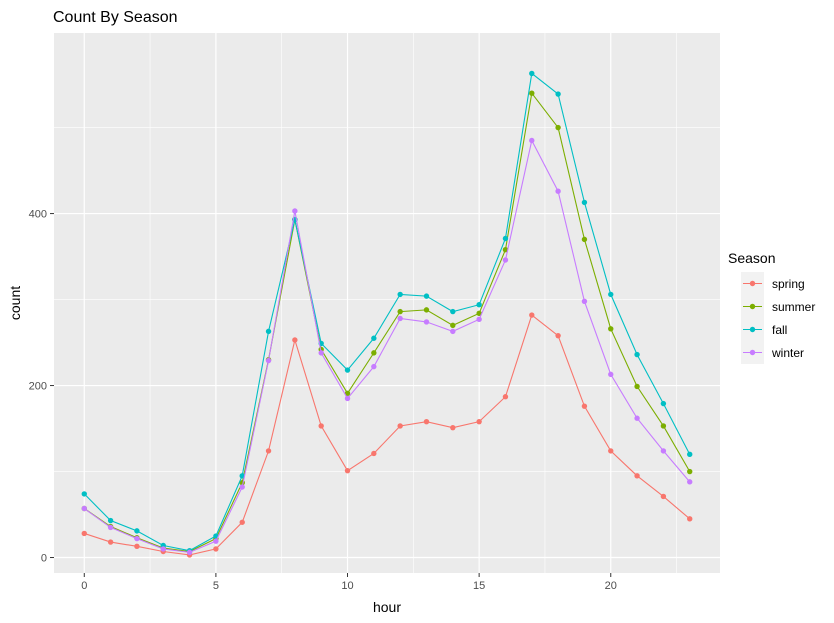 This screenshot has height=623, width=834. What do you see at coordinates (793, 307) in the screenshot?
I see `legend-label: summer` at bounding box center [793, 307].